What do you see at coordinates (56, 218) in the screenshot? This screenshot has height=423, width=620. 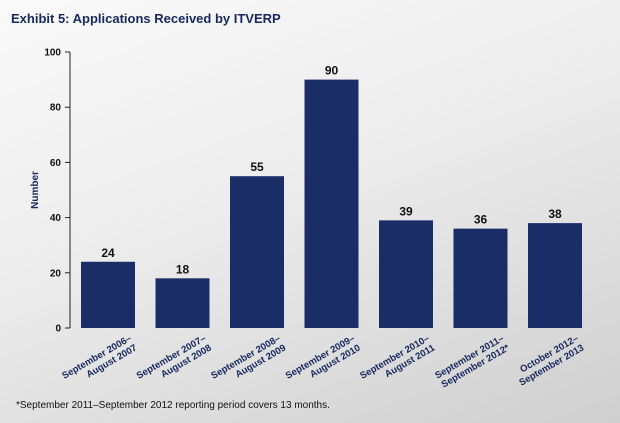 I see `y-tick-label: 40` at bounding box center [56, 218].